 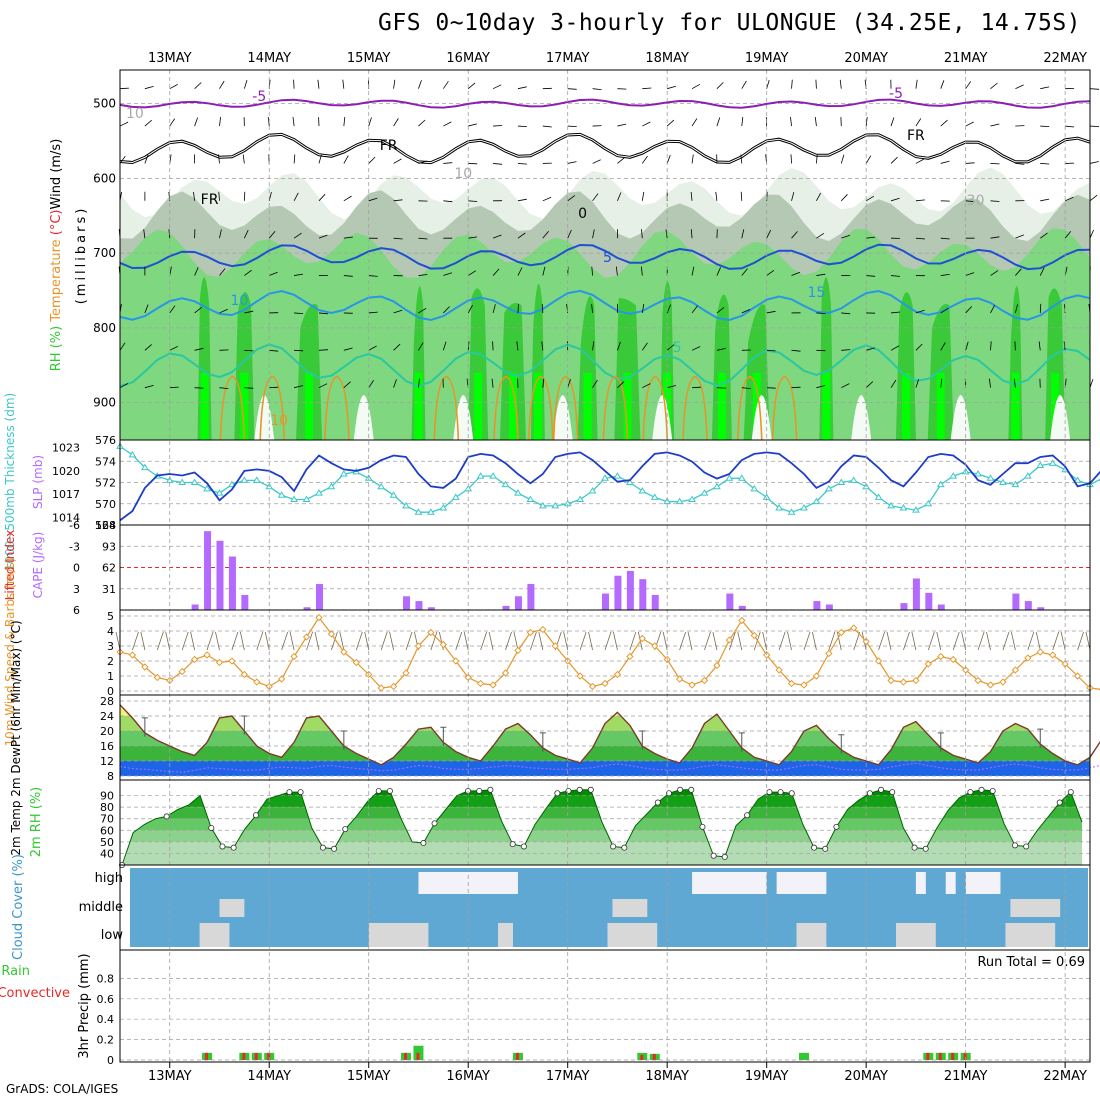 What do you see at coordinates (1035, 908) in the screenshot?
I see `mid-cloud-block` at bounding box center [1035, 908].